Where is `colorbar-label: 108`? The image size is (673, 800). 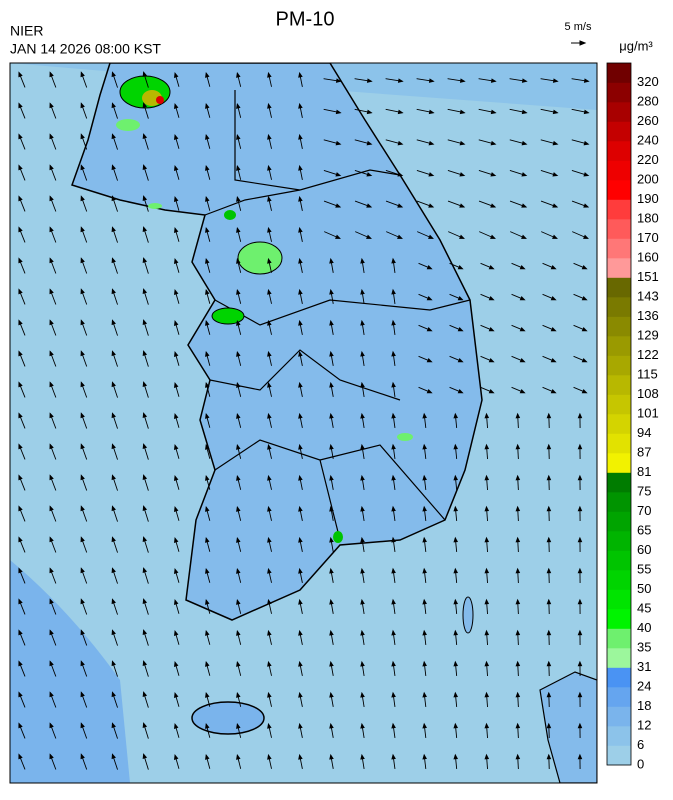
colorbar-label: 108 is located at coordinates (648, 393).